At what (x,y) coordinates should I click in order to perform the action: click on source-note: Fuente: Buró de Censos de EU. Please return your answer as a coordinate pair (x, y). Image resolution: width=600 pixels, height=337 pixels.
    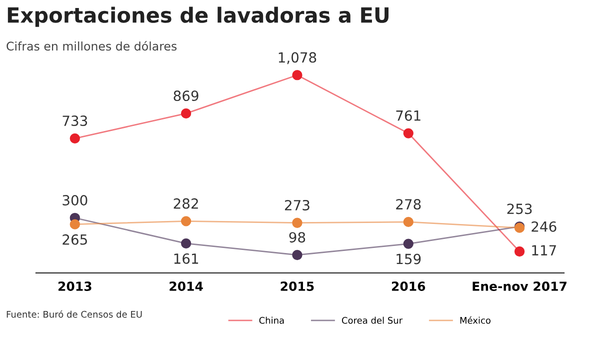
    Looking at the image, I should click on (74, 314).